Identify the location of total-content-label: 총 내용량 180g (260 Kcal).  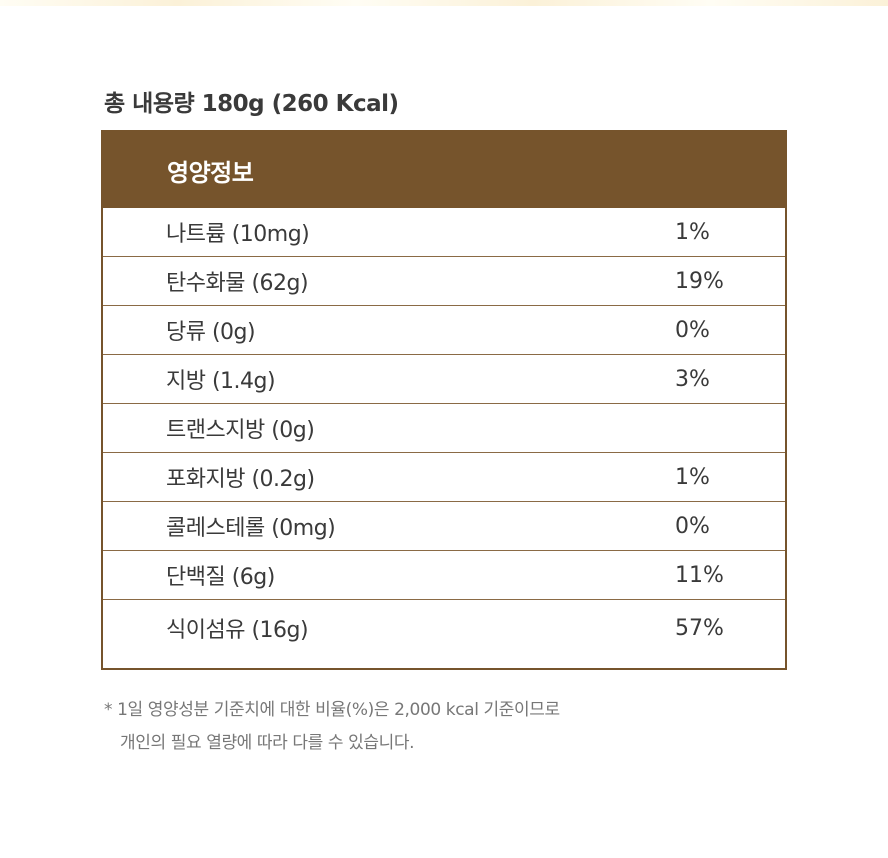
(251, 104).